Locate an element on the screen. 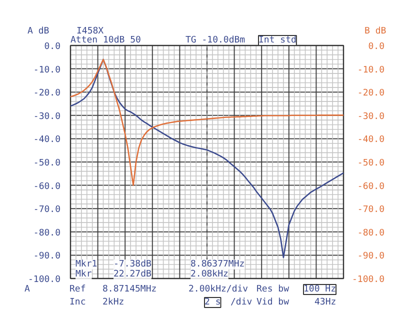 This screenshot has width=411, height=335. text: 8.87145MHz is located at coordinates (129, 289).